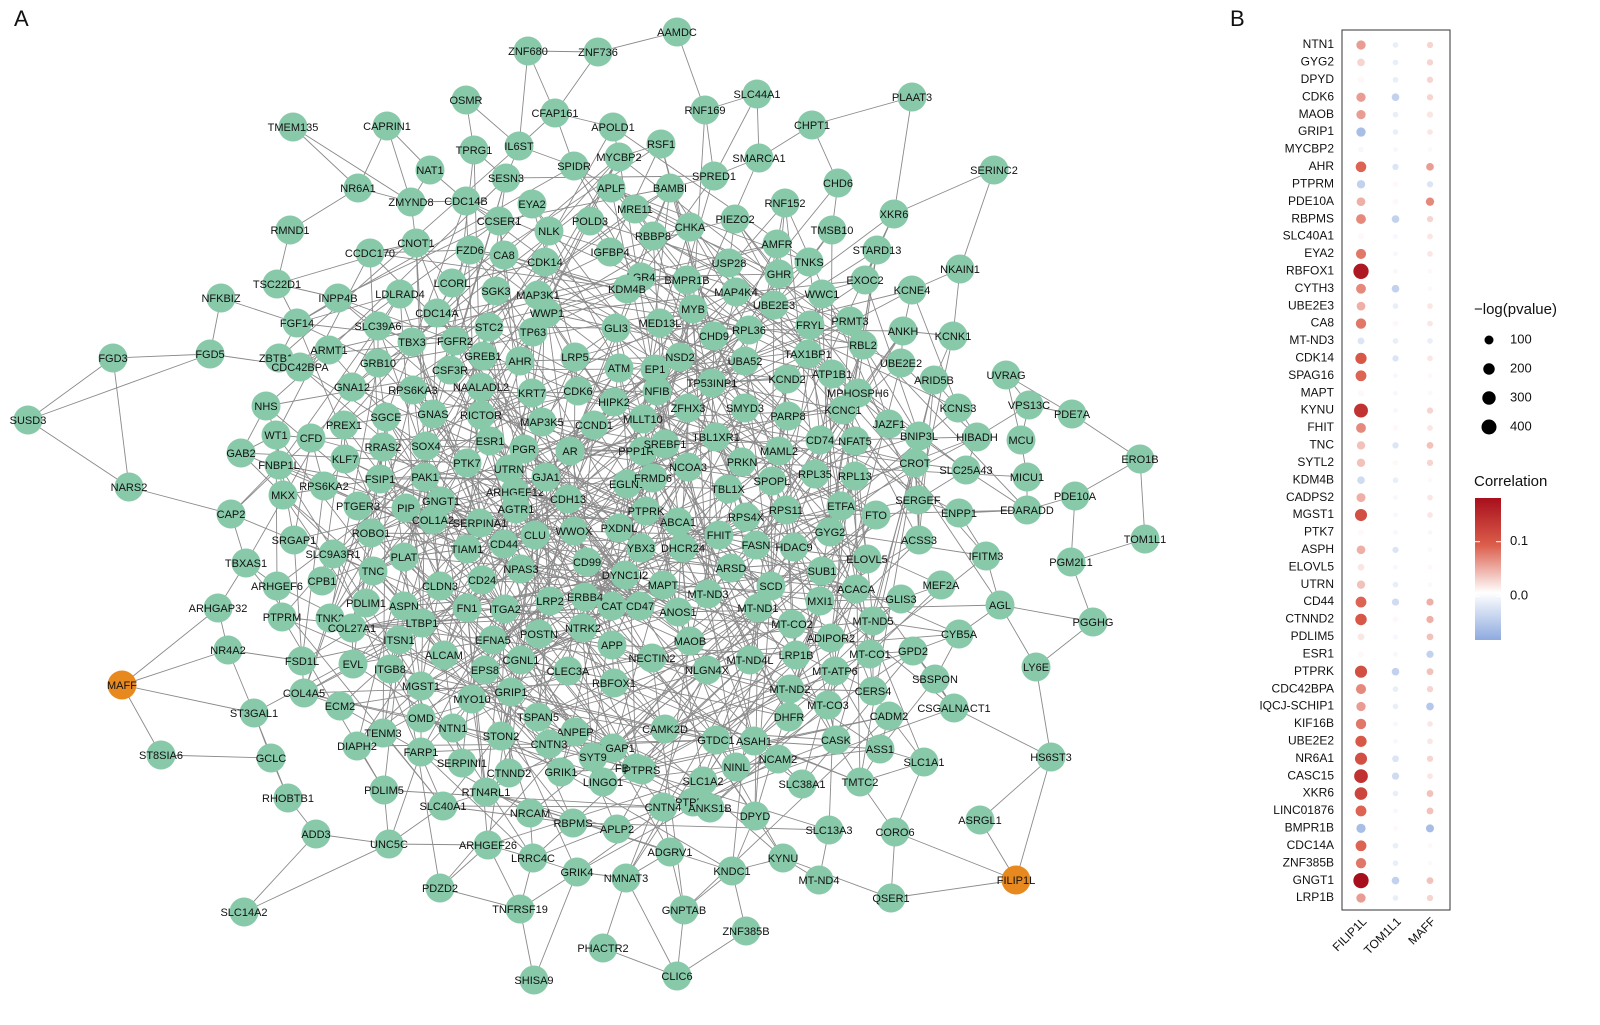  I want to click on node-label: HS6ST3, so click(1051, 758).